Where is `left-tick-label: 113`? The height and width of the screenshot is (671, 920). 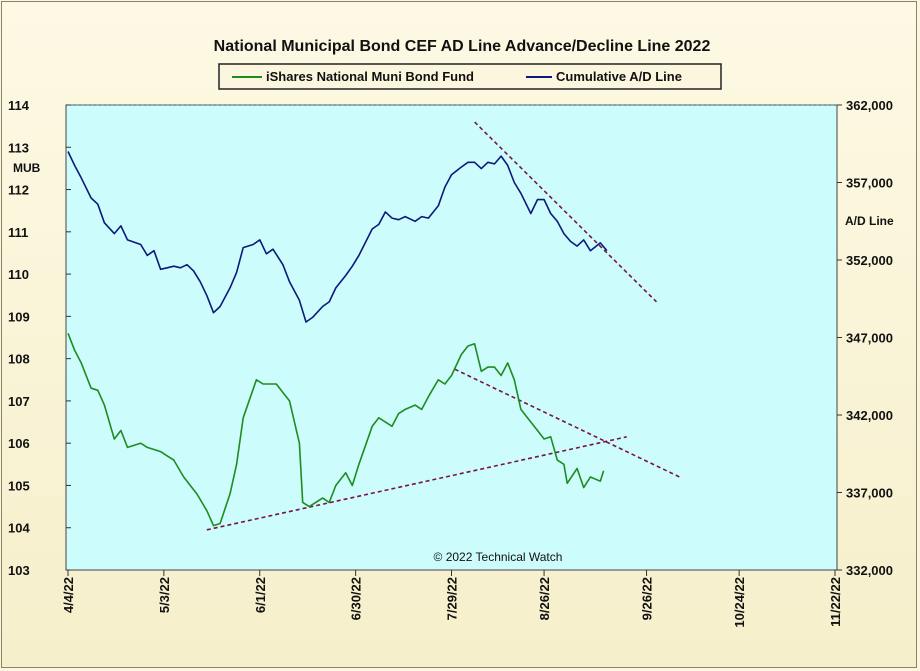
left-tick-label: 113 is located at coordinates (18, 147).